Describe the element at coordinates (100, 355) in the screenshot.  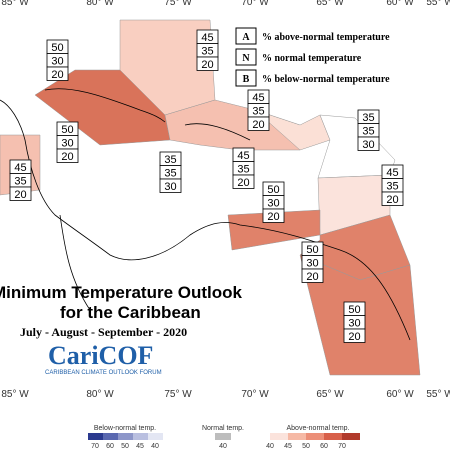
I see `logo: CariCOF` at that location.